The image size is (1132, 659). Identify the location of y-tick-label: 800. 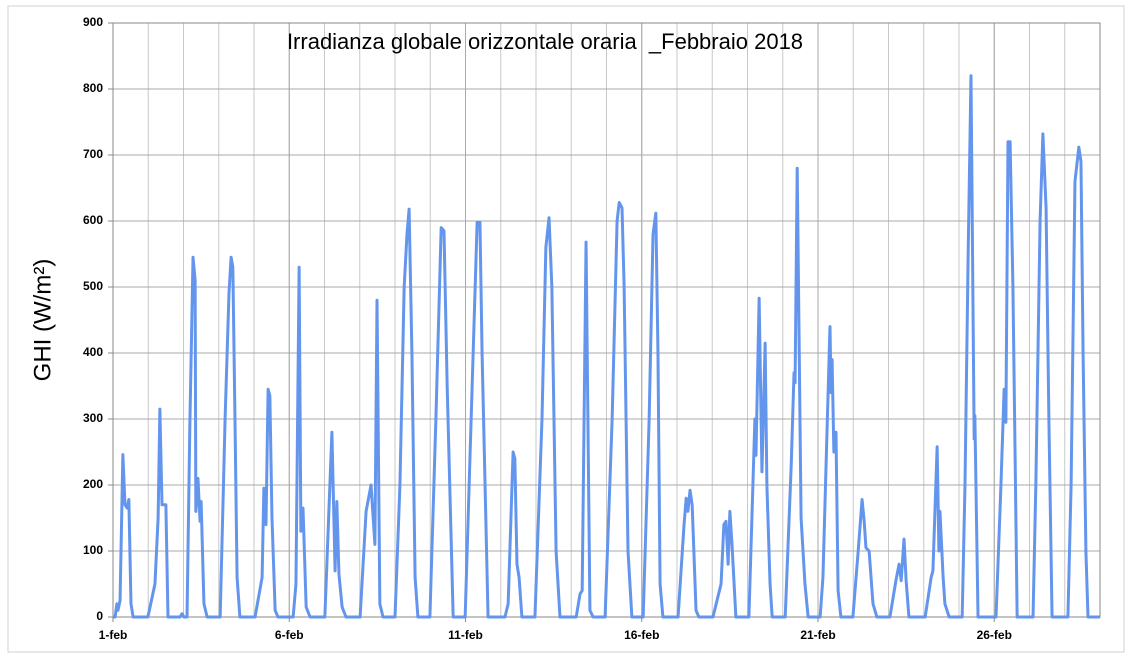
(93, 88).